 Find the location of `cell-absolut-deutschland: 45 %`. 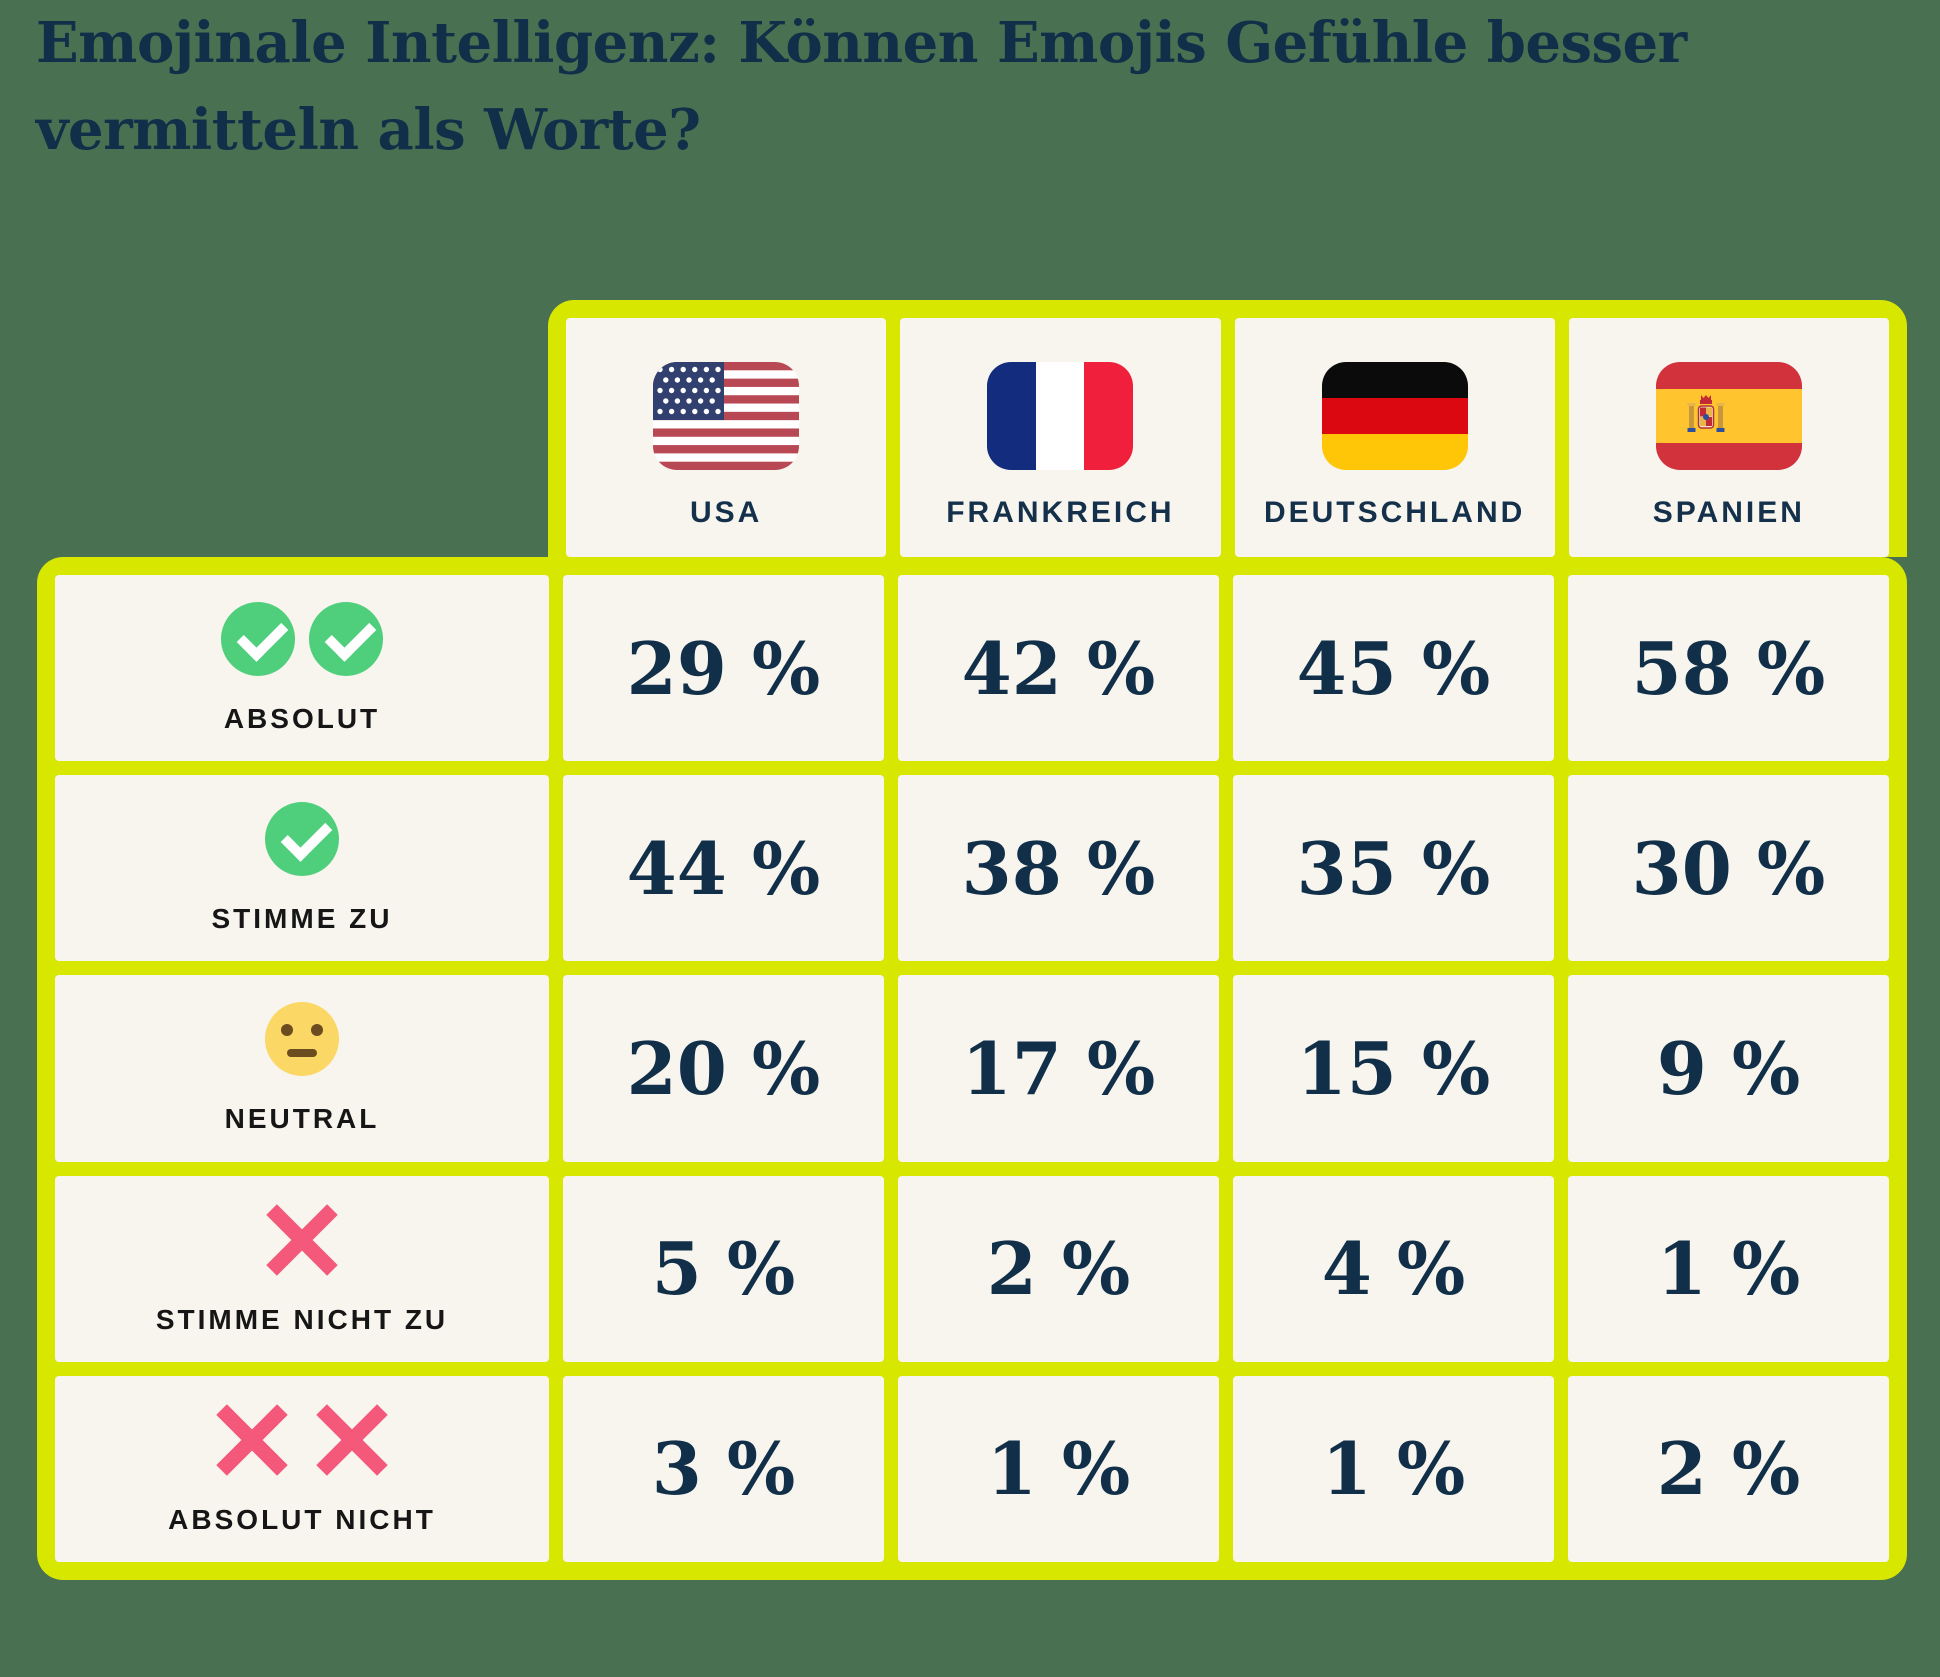

cell-absolut-deutschland: 45 % is located at coordinates (1393, 668).